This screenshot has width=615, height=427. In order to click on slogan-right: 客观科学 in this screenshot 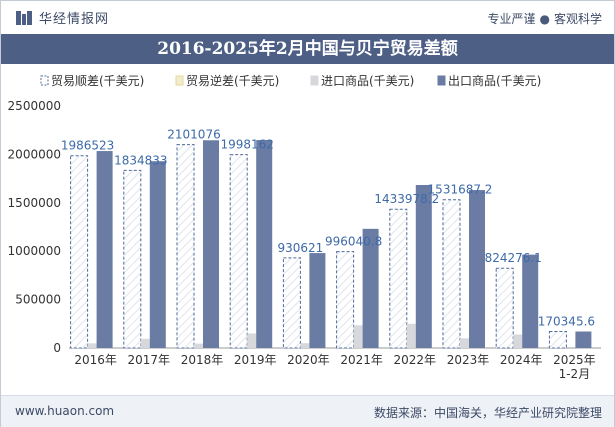, I will do `click(577, 19)`.